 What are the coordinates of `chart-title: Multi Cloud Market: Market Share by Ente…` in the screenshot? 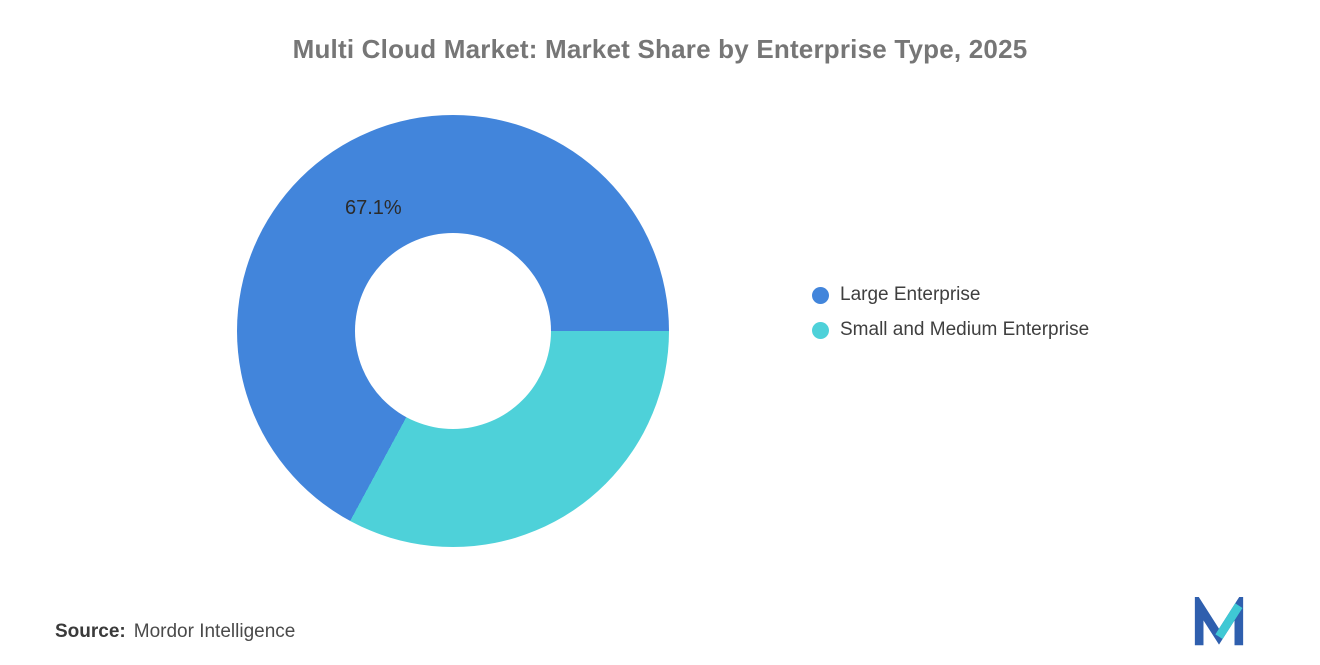 It's located at (660, 49).